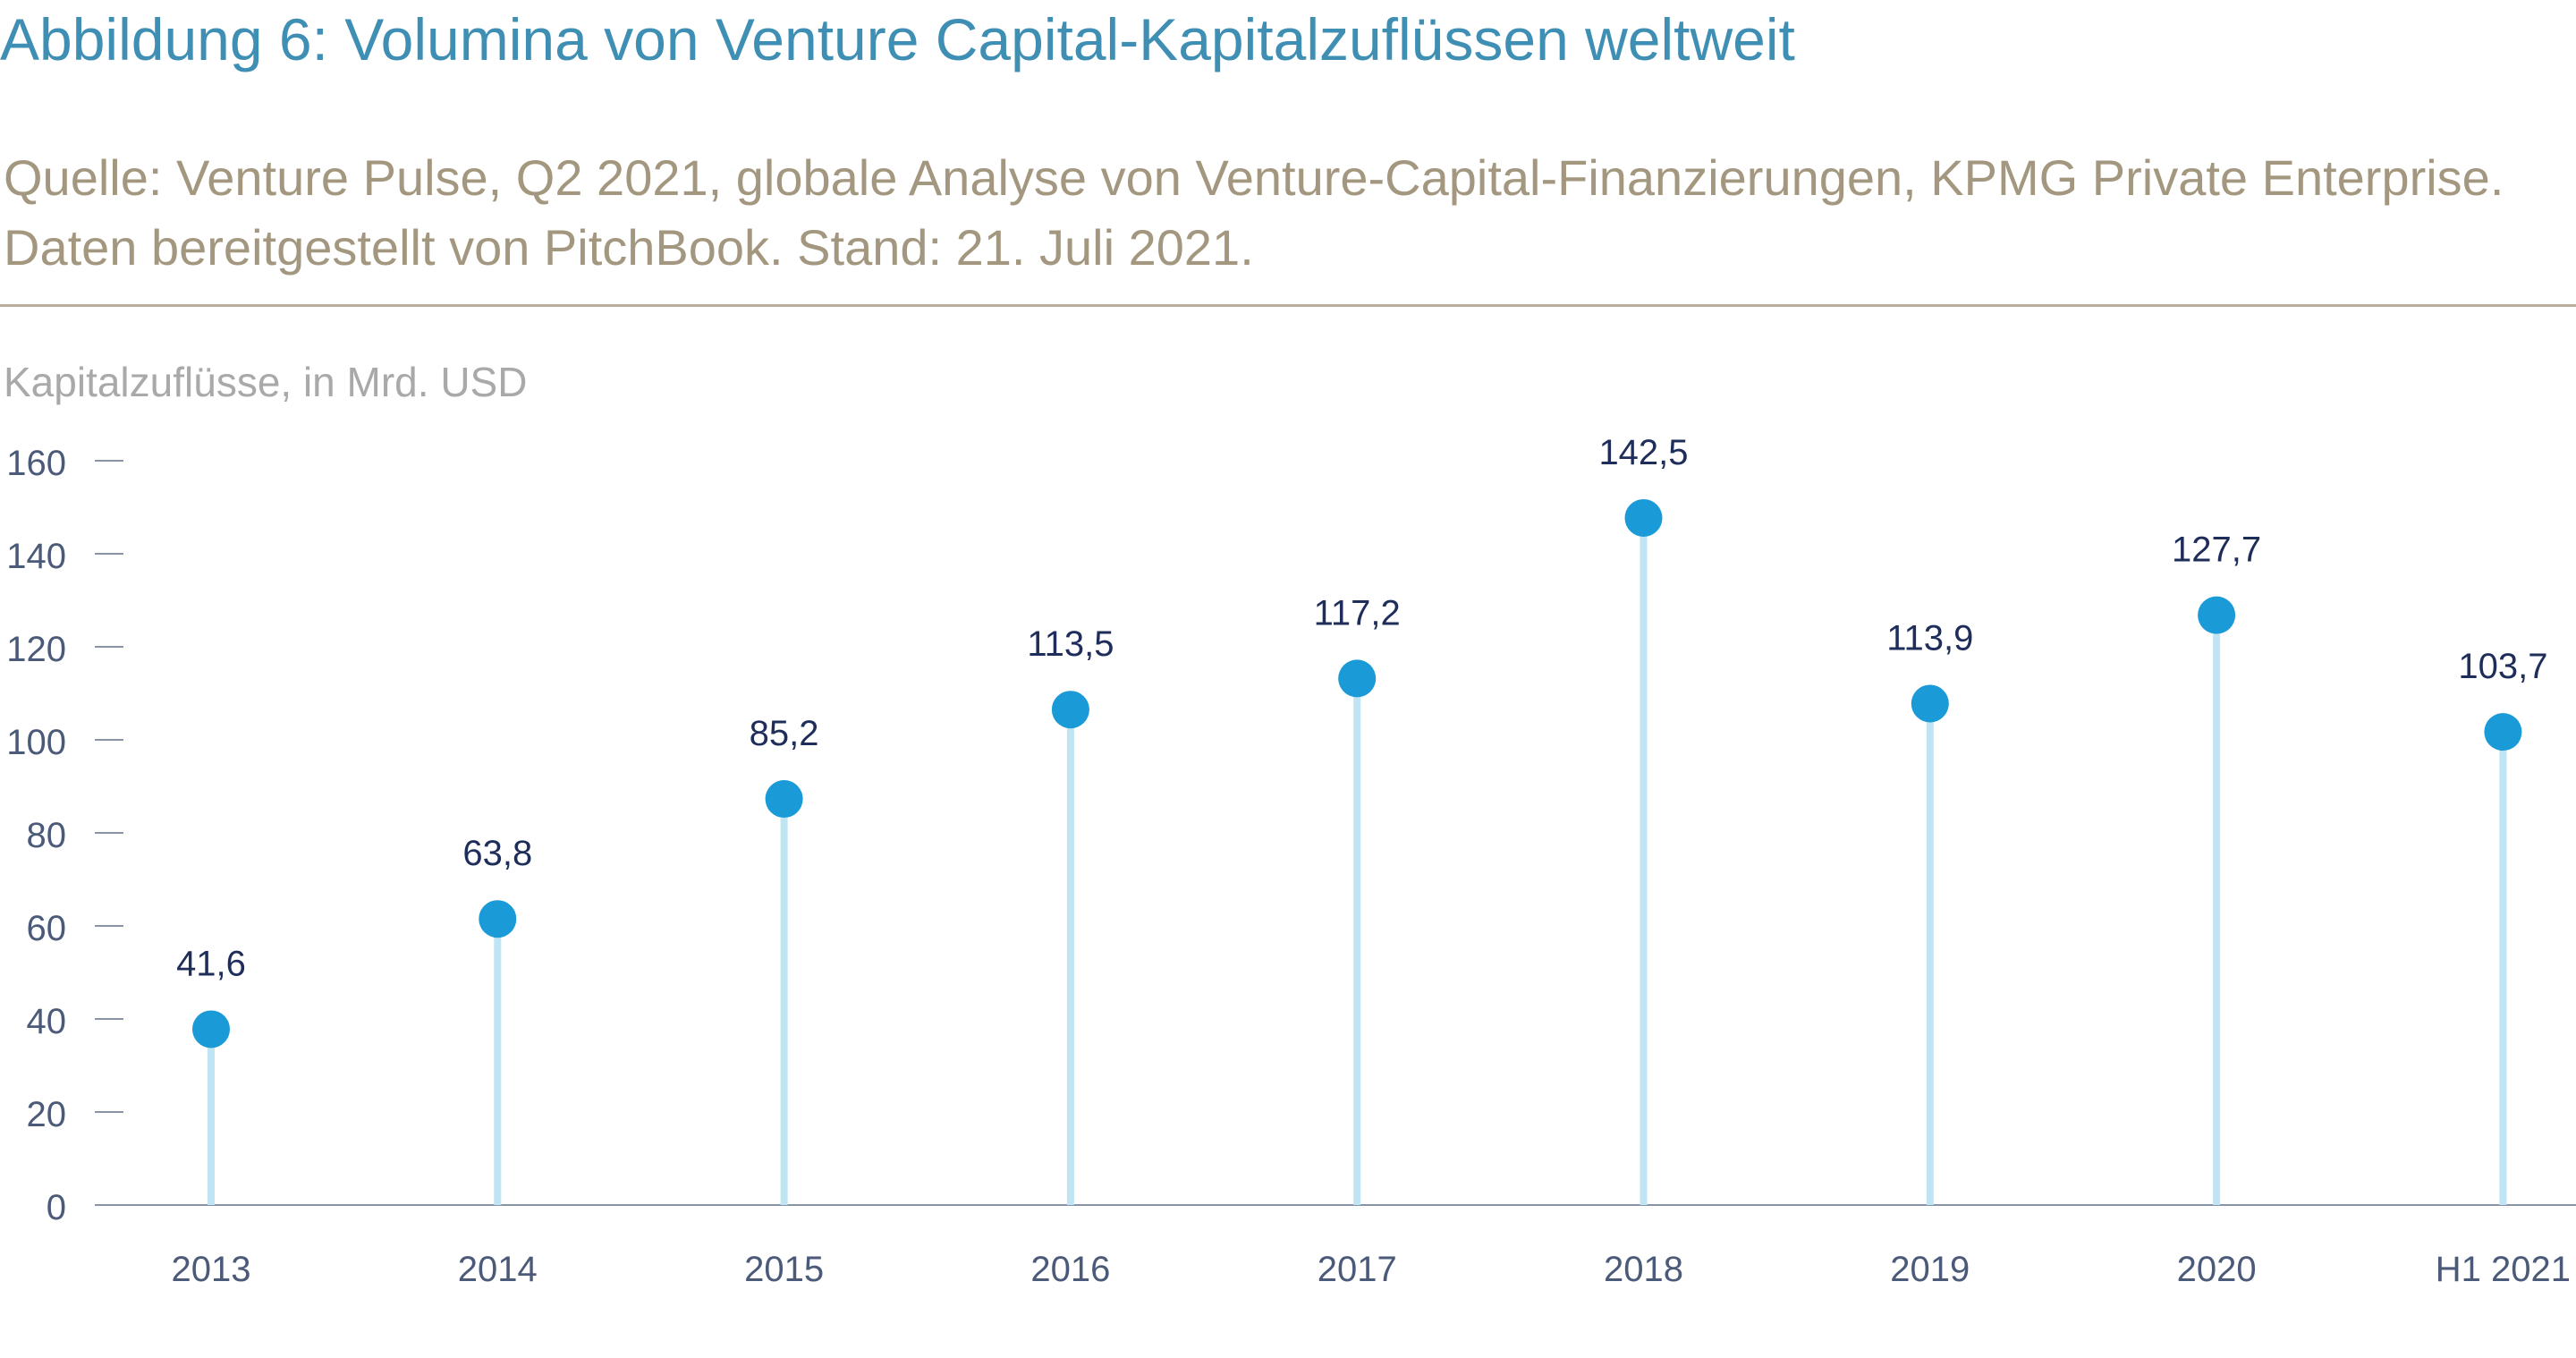 This screenshot has width=2576, height=1358. Describe the element at coordinates (36, 742) in the screenshot. I see `y-tick-label: 100` at that location.